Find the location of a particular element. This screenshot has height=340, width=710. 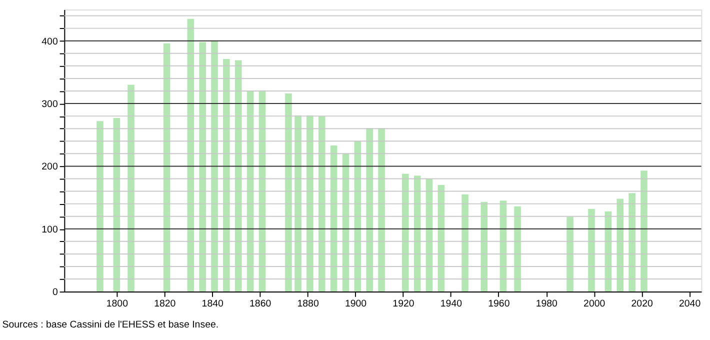

y-tick-label: 0 is located at coordinates (55, 292).